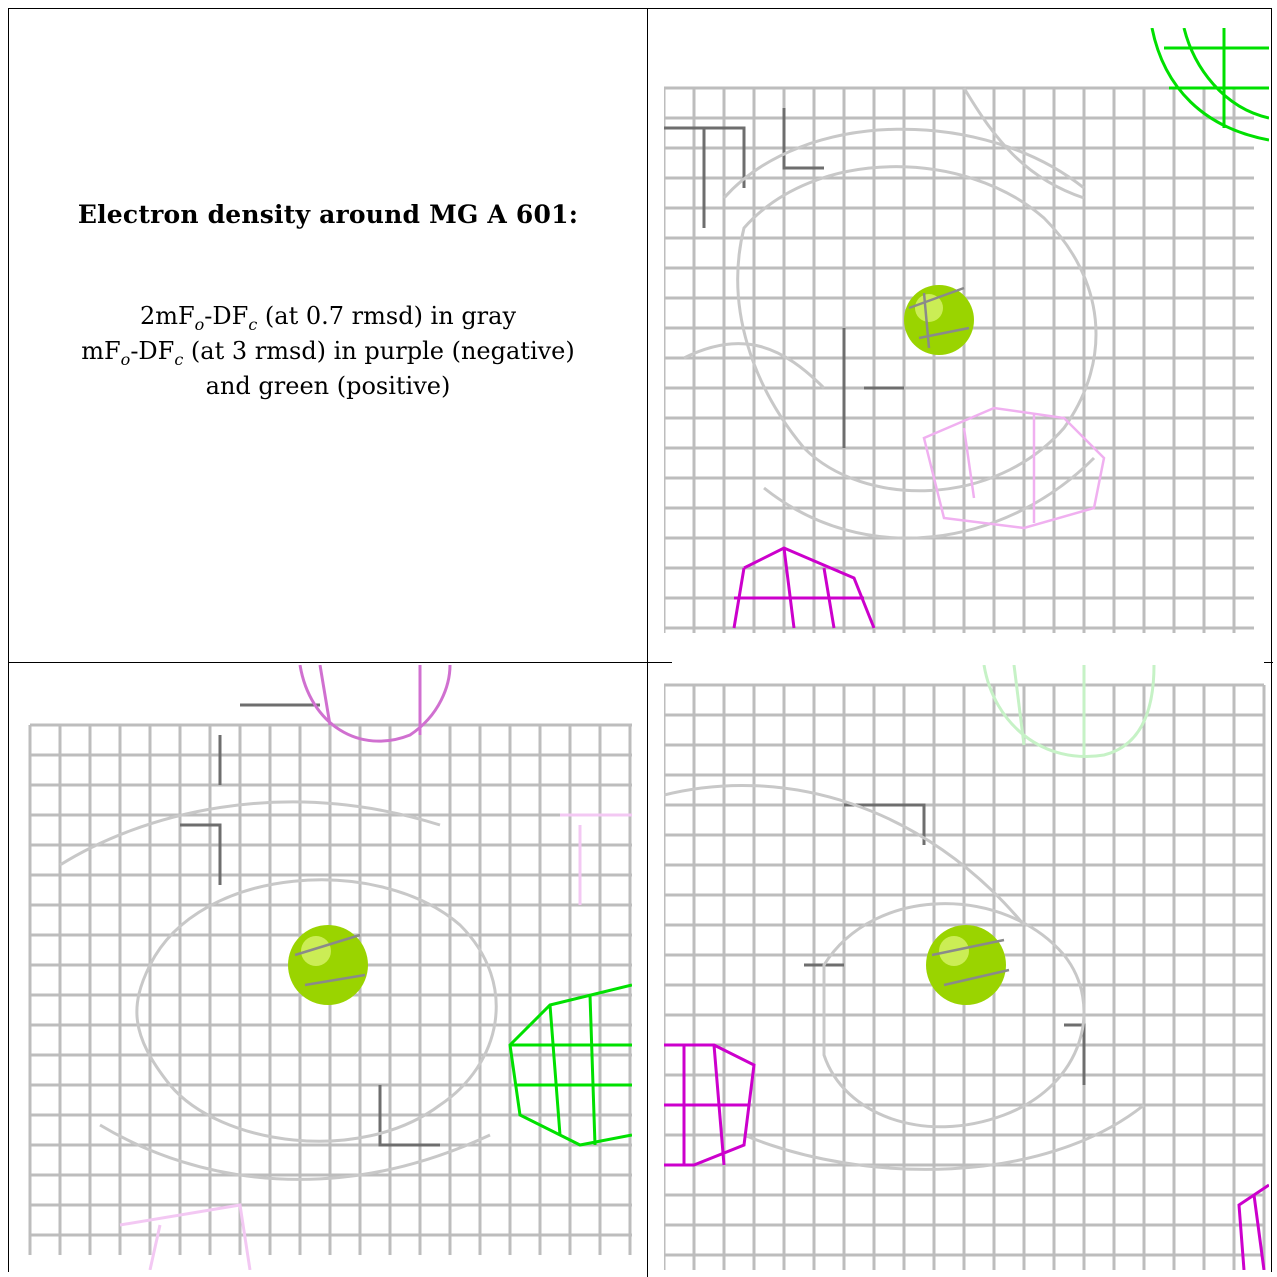  What do you see at coordinates (328, 214) in the screenshot?
I see `figure-title: Electron density around MG A 601:` at bounding box center [328, 214].